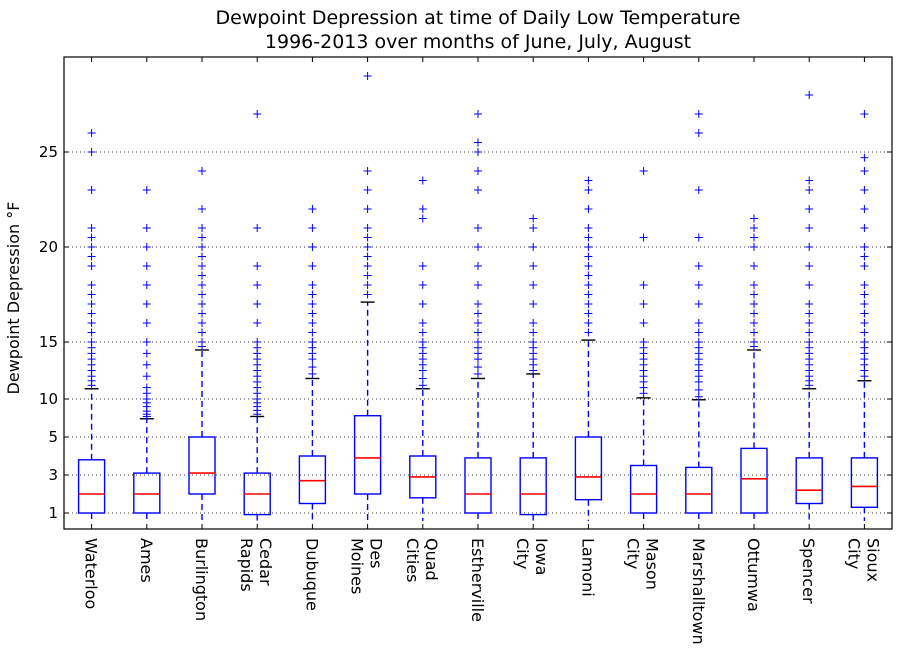  I want to click on x-tick-label: Estherville, so click(477, 580).